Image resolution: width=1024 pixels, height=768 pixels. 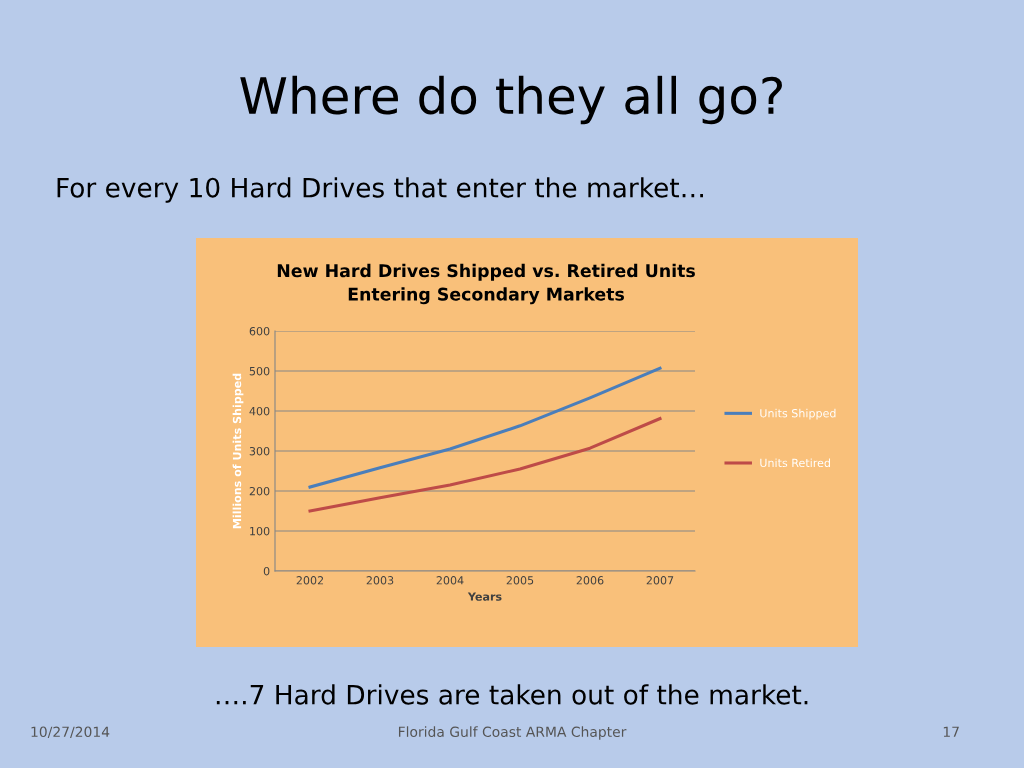 I want to click on legend-label: Units Shipped, so click(x=798, y=414).